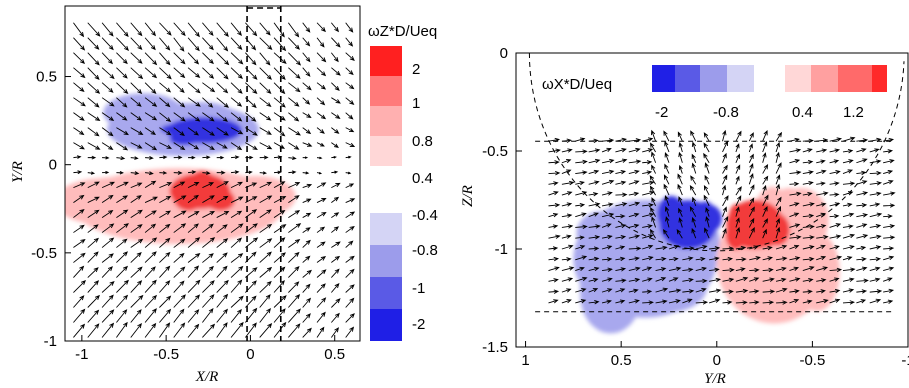  I want to click on colorbar-label: -1, so click(418, 288).